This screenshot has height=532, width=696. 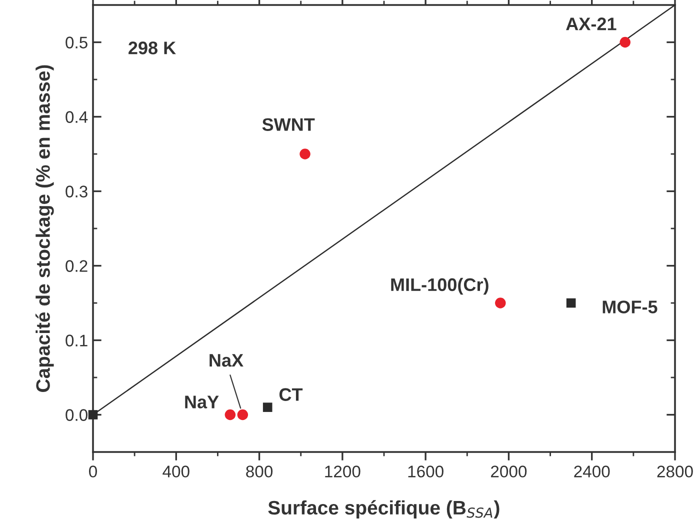 What do you see at coordinates (426, 472) in the screenshot?
I see `x-tick-label: 1600` at bounding box center [426, 472].